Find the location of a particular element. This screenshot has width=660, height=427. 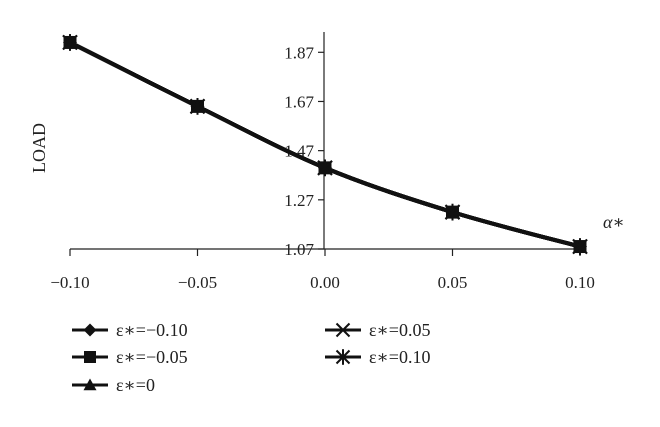

legend-item-0: ε∗=−0.10 is located at coordinates (130, 330).